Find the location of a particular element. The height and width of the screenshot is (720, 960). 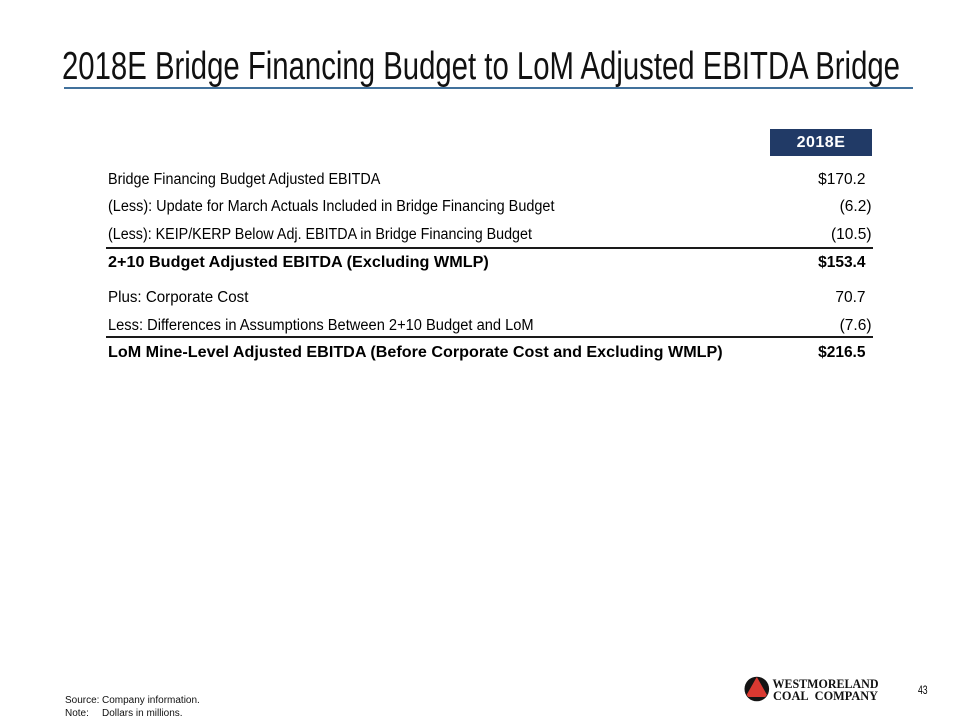

svg-text: WESTMORELAND is located at coordinates (826, 684).